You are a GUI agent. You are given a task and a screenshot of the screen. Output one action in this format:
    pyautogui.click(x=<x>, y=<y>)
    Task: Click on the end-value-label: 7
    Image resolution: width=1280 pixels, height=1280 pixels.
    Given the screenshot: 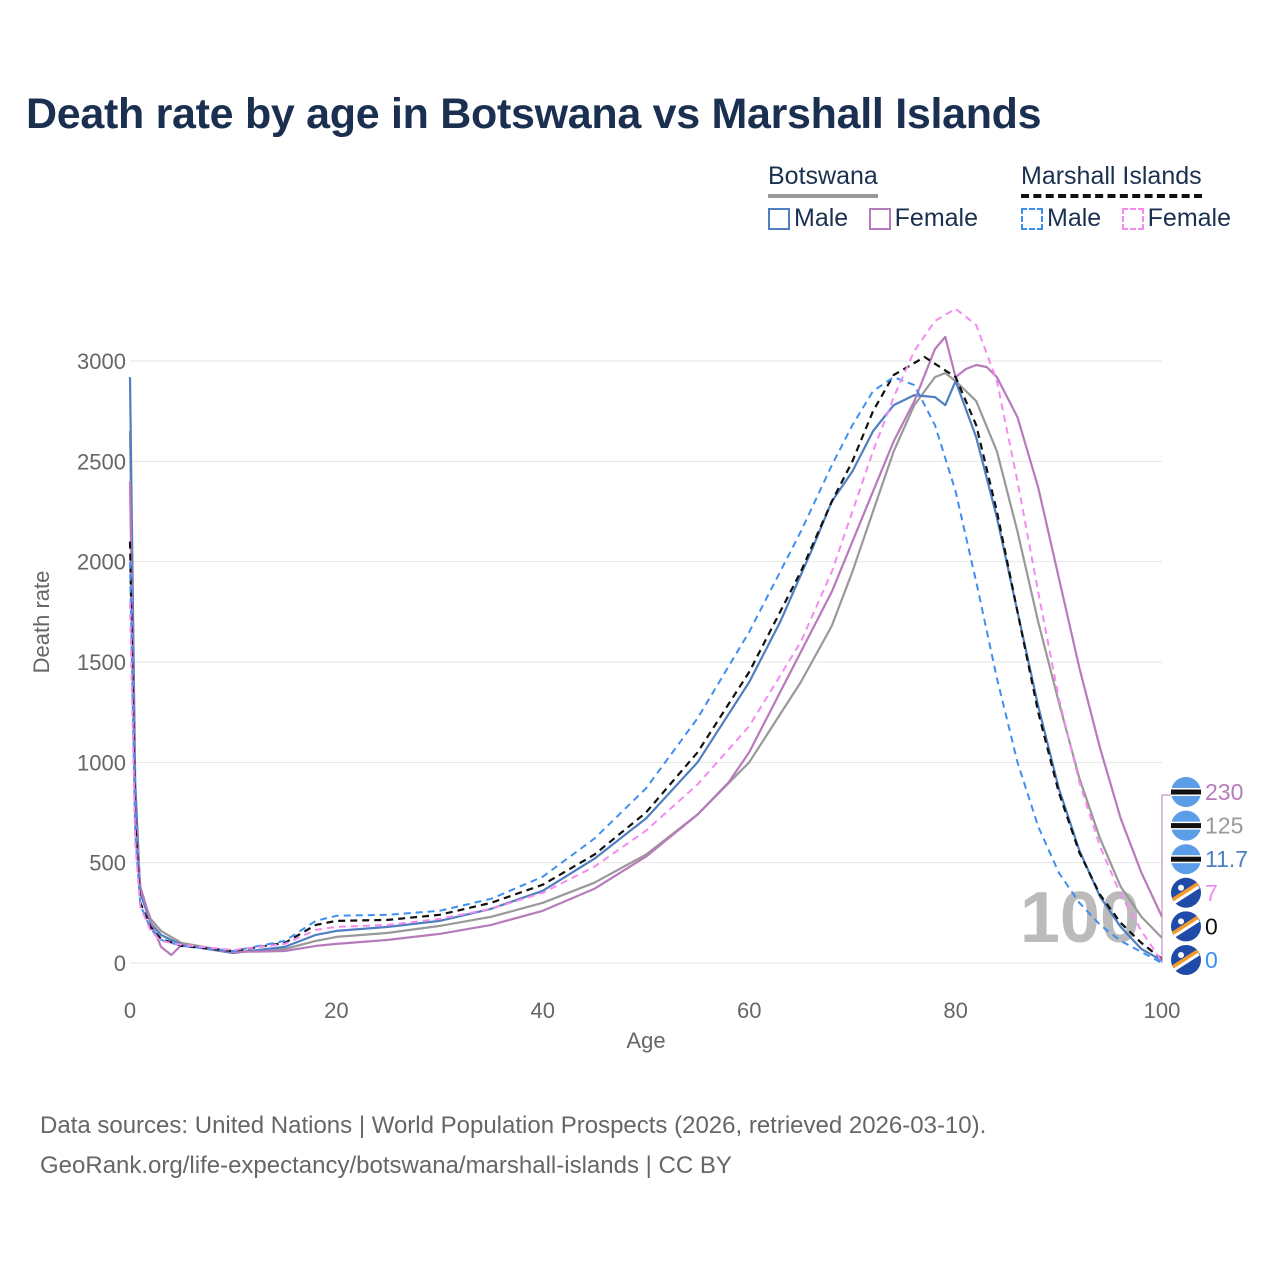 What is the action you would take?
    pyautogui.click(x=1211, y=893)
    